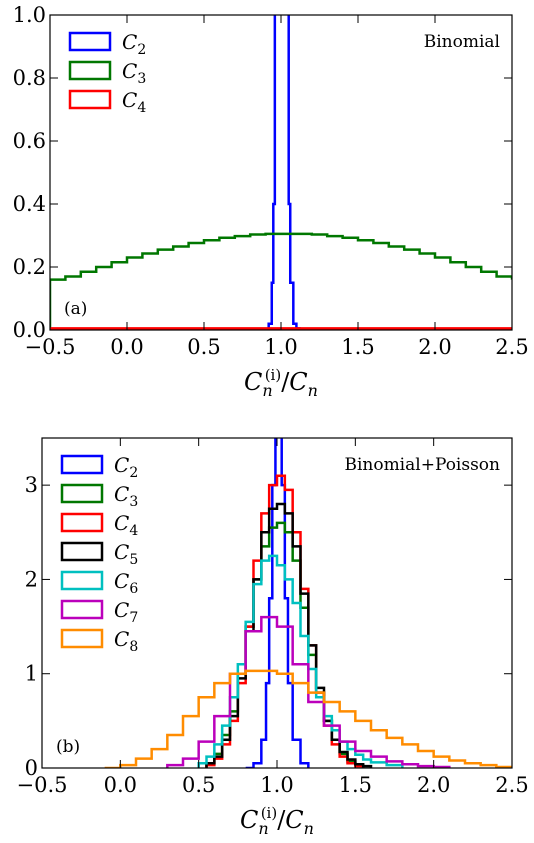  I want to click on panel-annotation: Binomial, so click(462, 42).